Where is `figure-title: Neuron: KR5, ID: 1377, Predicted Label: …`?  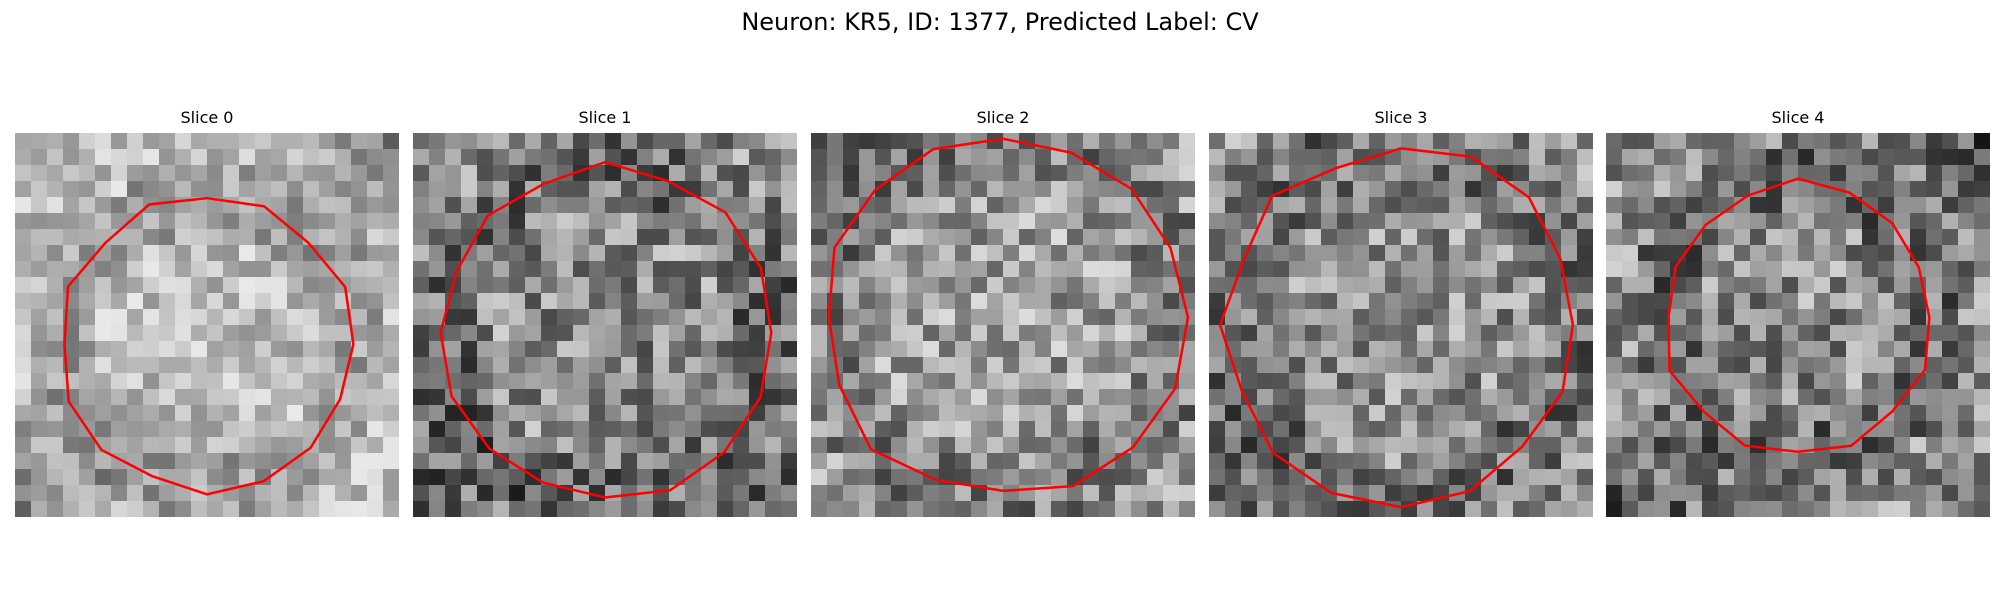
figure-title: Neuron: KR5, ID: 1377, Predicted Label: … is located at coordinates (1000, 22).